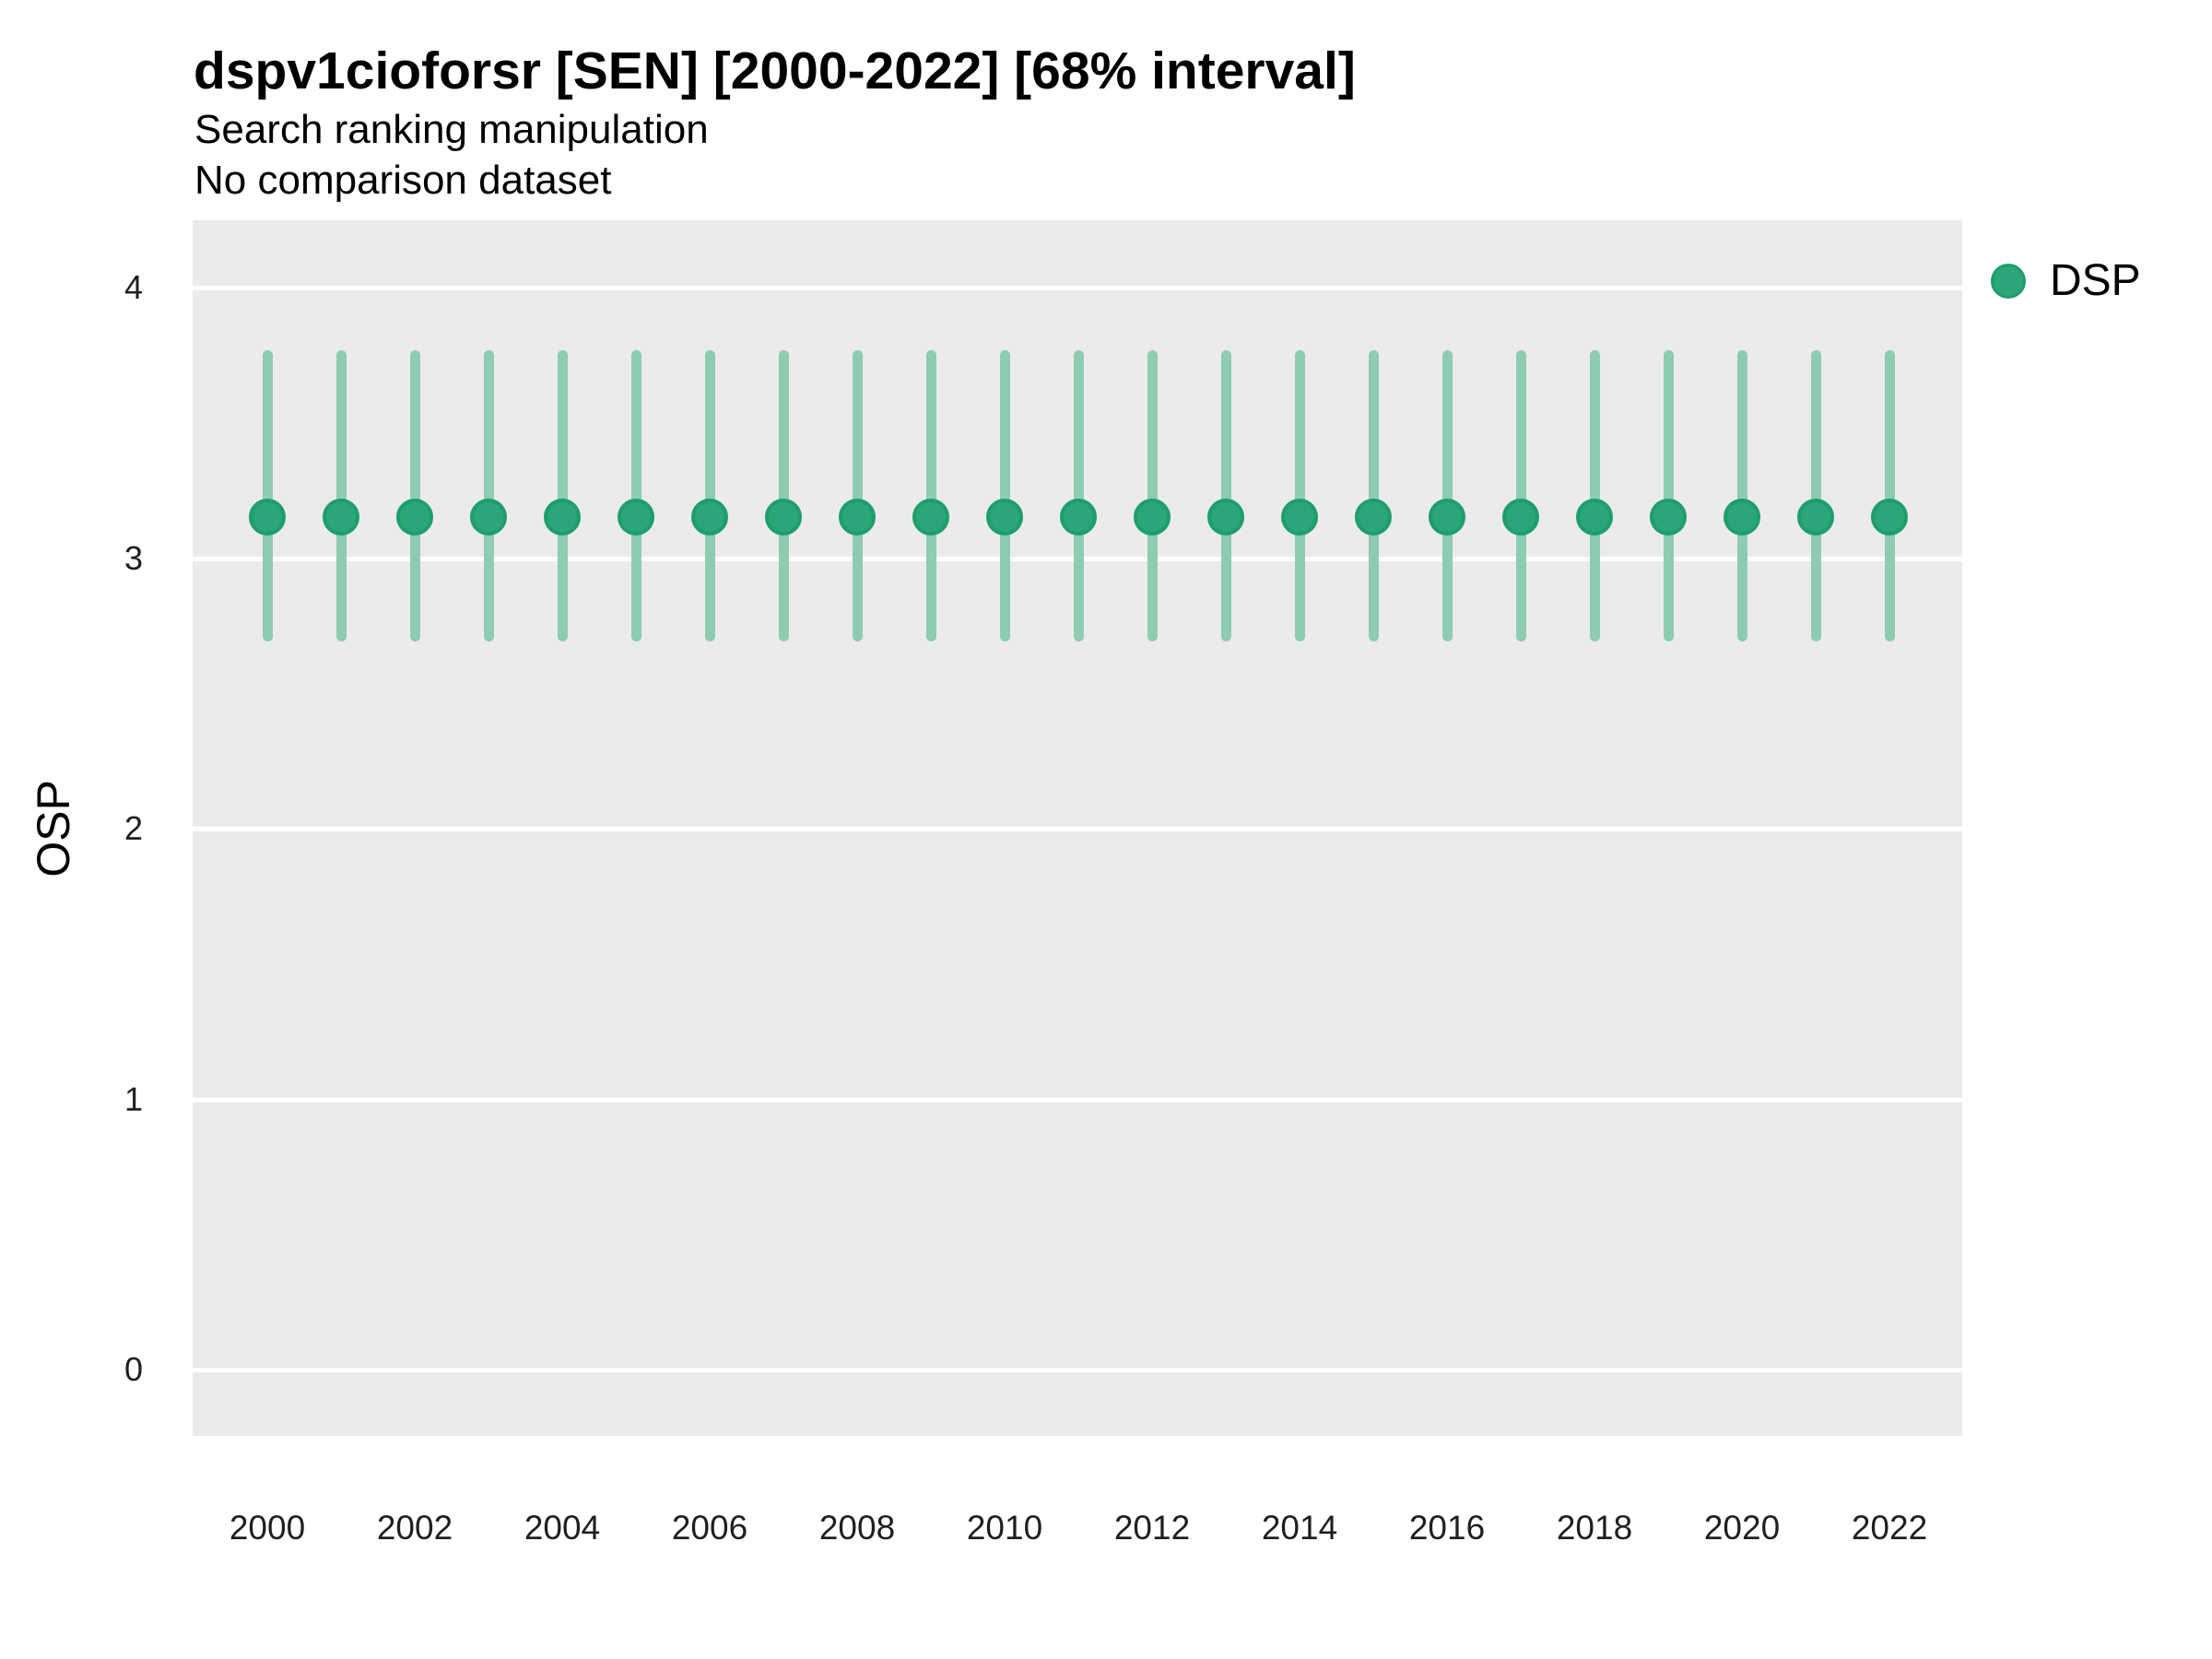 The width and height of the screenshot is (2212, 1659). Describe the element at coordinates (1152, 517) in the screenshot. I see `data-point-2012` at that location.